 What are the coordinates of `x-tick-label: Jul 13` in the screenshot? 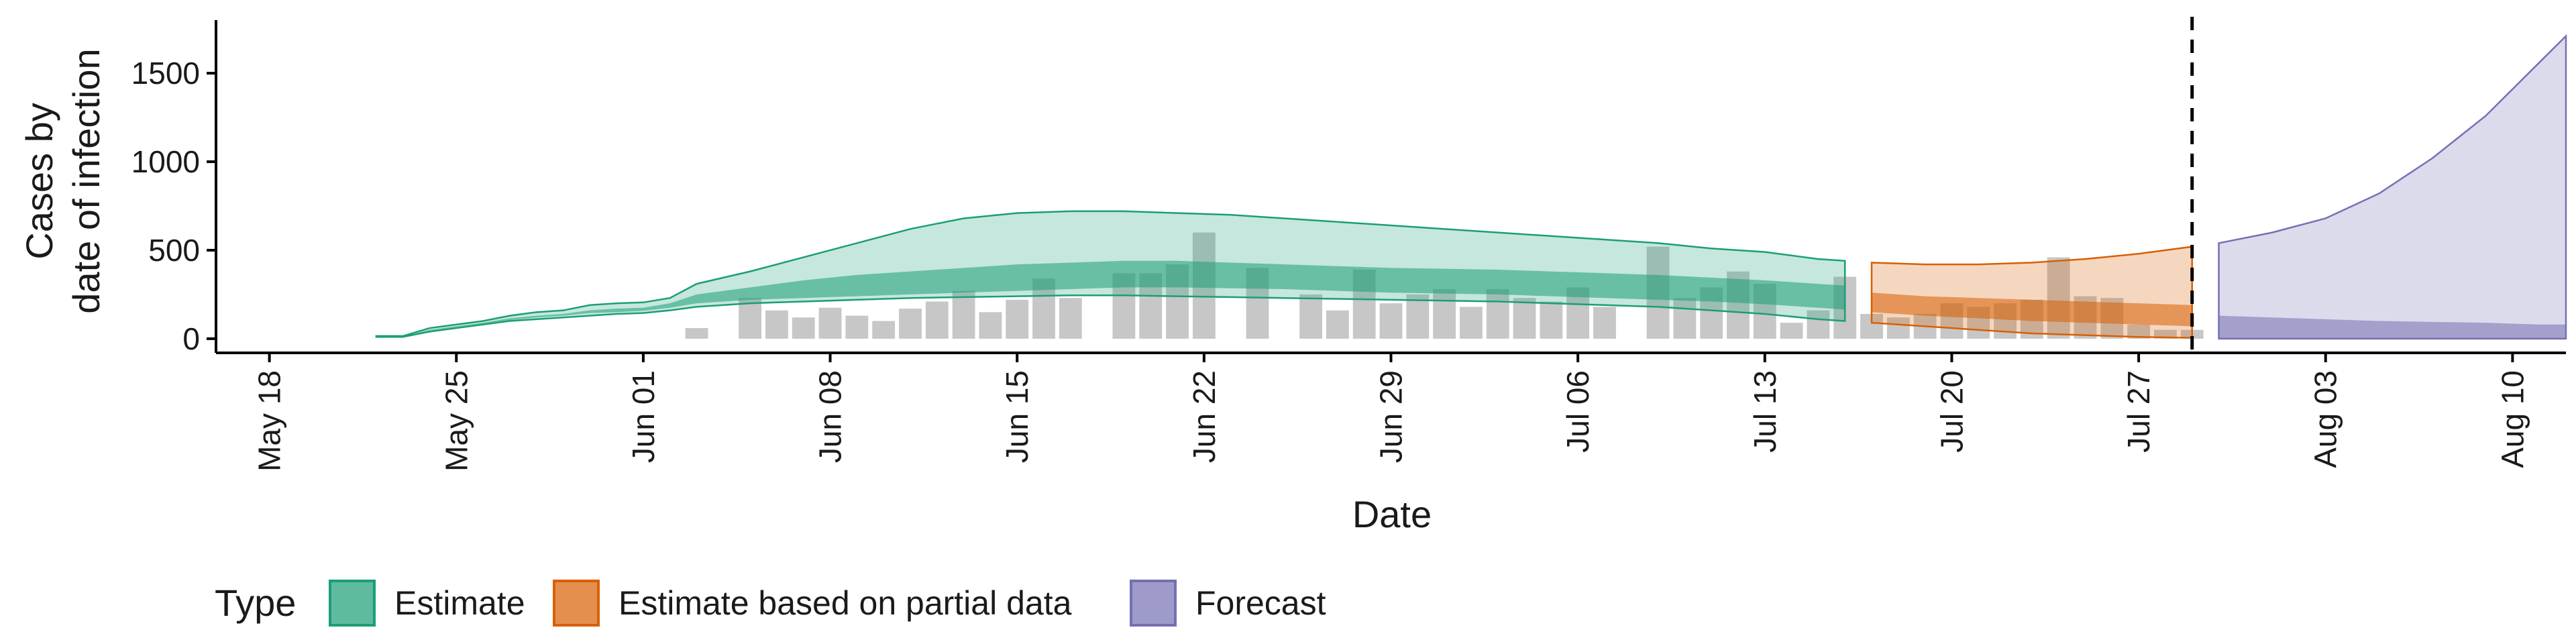 It's located at (1765, 411).